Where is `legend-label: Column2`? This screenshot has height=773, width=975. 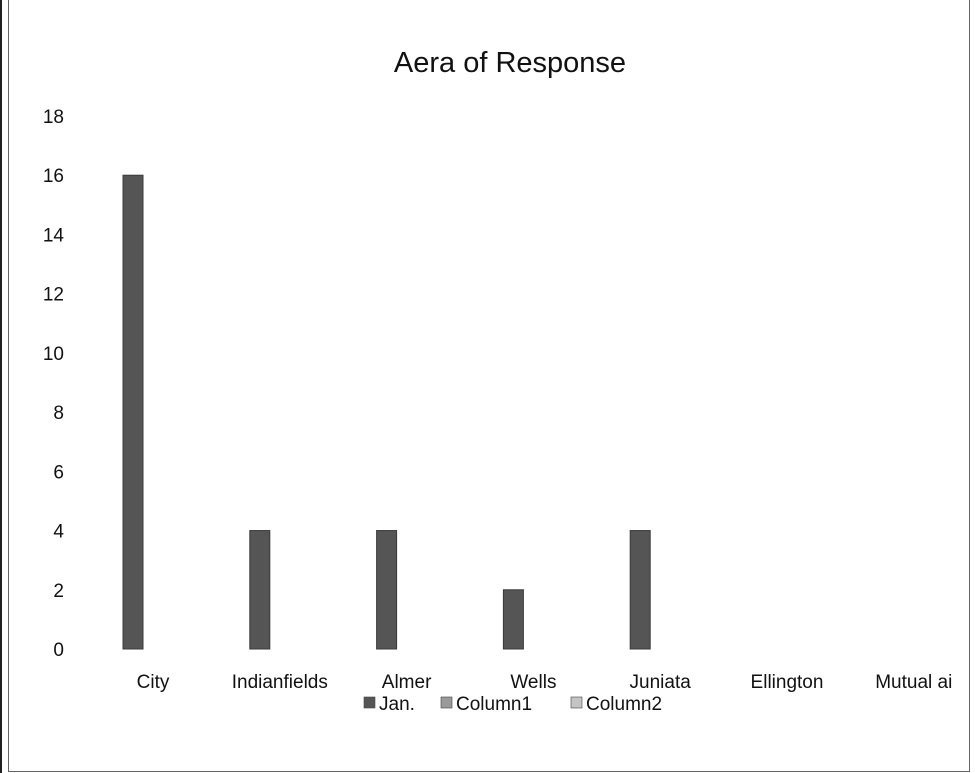
legend-label: Column2 is located at coordinates (624, 704).